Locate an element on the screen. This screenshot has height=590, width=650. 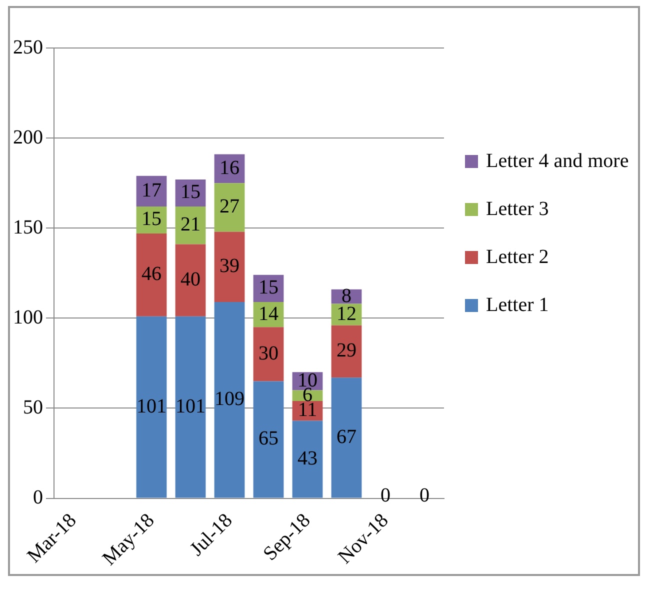
data-label: 27 is located at coordinates (230, 207).